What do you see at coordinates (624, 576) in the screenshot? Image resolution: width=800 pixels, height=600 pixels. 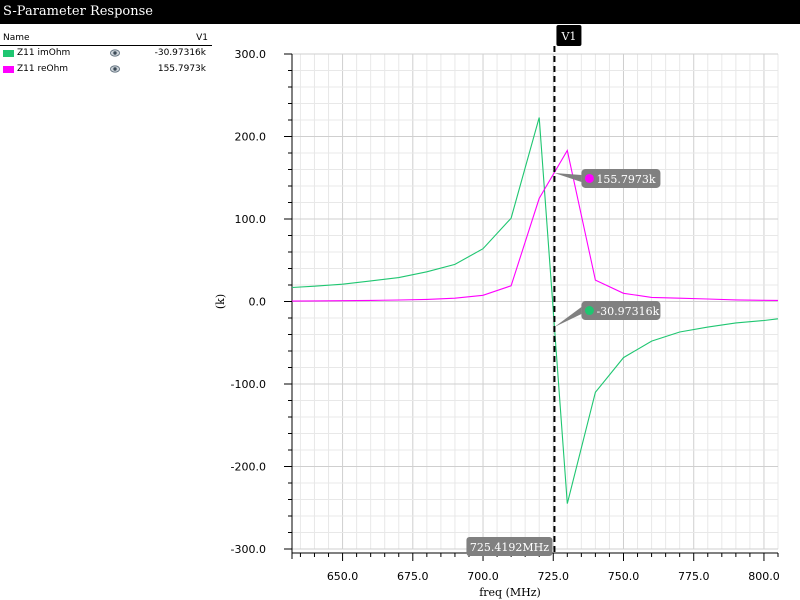 I see `x-tick-label: 750.0` at bounding box center [624, 576].